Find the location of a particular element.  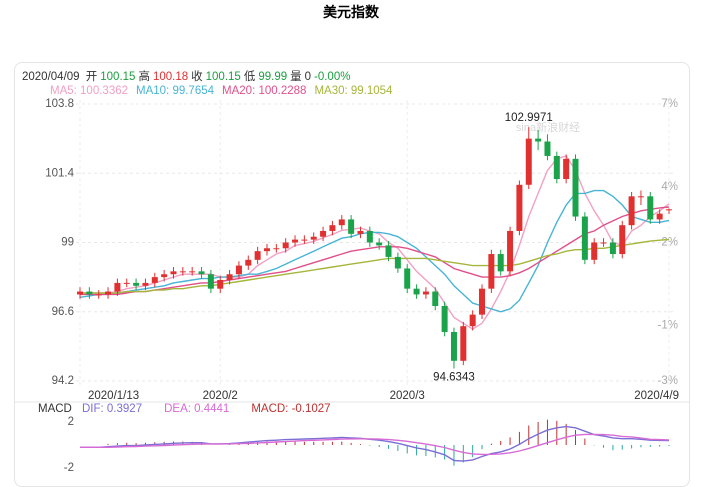

quote-field-label: 量 is located at coordinates (296, 77).